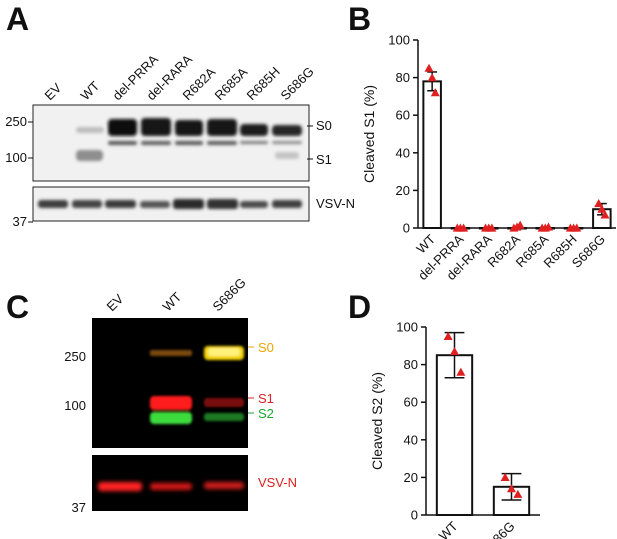 The width and height of the screenshot is (617, 539). Describe the element at coordinates (497, 529) in the screenshot. I see `x-tick-label: S686G` at that location.